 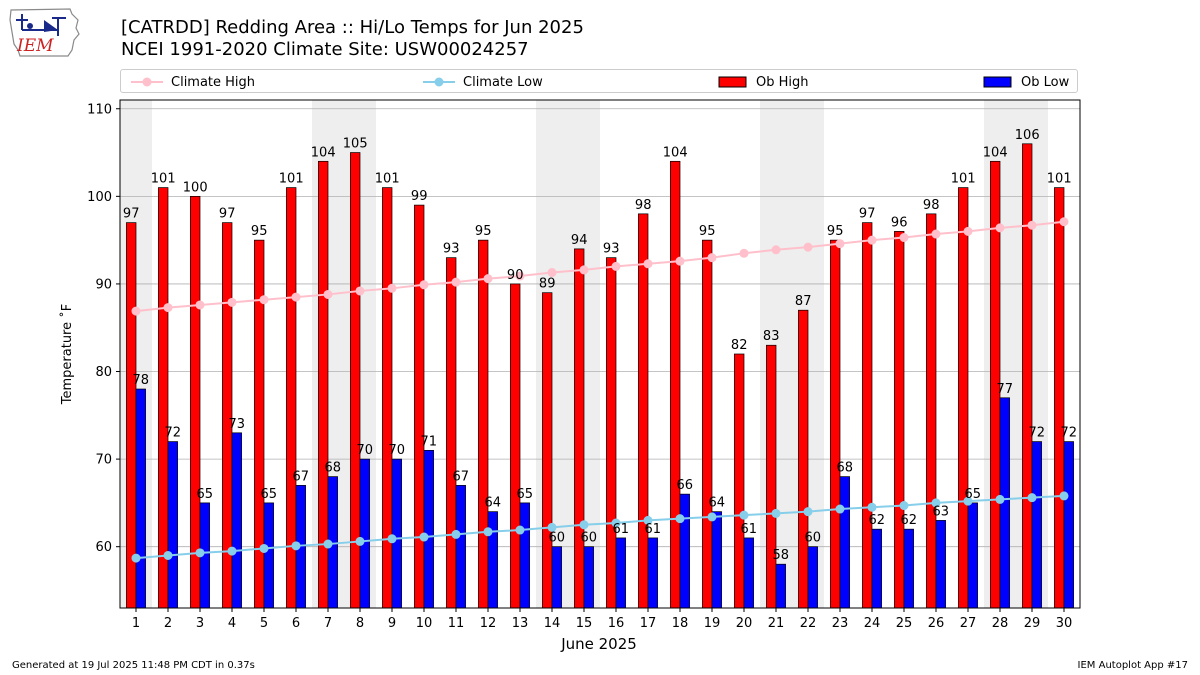 What do you see at coordinates (936, 623) in the screenshot?
I see `x-tick-label: 26` at bounding box center [936, 623].